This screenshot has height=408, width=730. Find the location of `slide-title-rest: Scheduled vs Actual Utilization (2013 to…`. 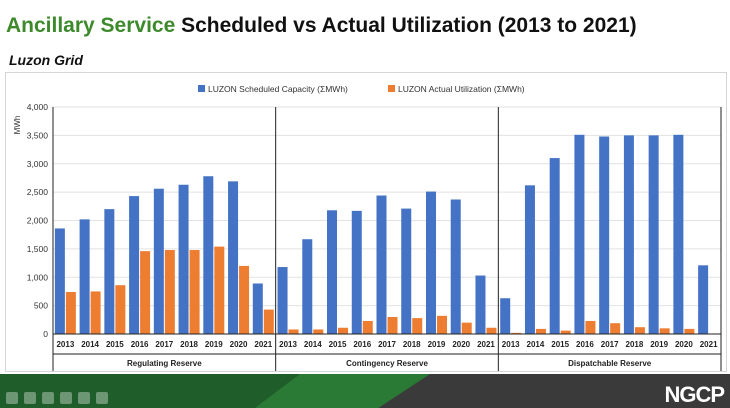

slide-title-rest: Scheduled vs Actual Utilization (2013 to… is located at coordinates (406, 25).